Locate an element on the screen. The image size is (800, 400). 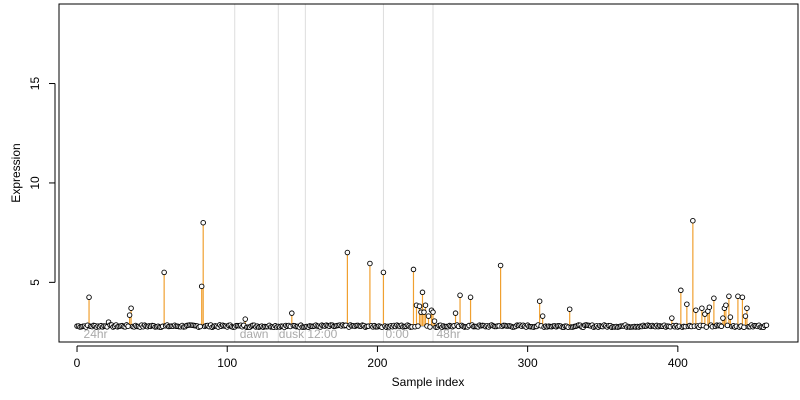
y-tick-label: 10 is located at coordinates (35, 183).